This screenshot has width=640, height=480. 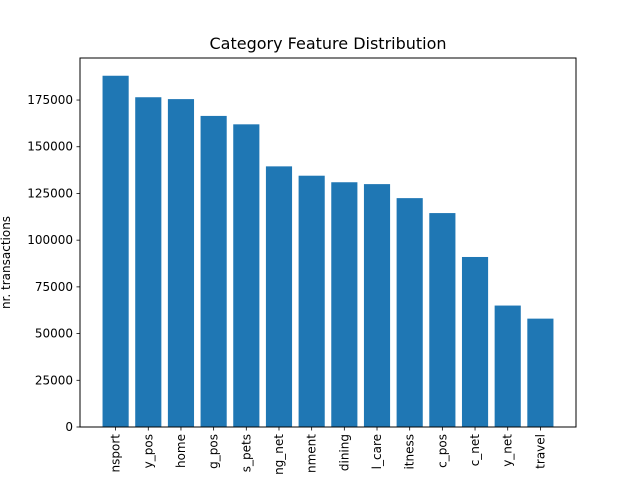 What do you see at coordinates (540, 372) in the screenshot?
I see `bar-travel` at bounding box center [540, 372].